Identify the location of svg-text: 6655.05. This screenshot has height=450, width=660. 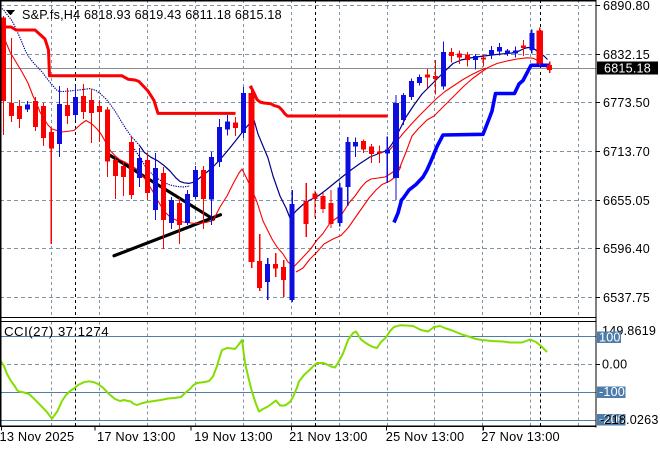
(626, 201).